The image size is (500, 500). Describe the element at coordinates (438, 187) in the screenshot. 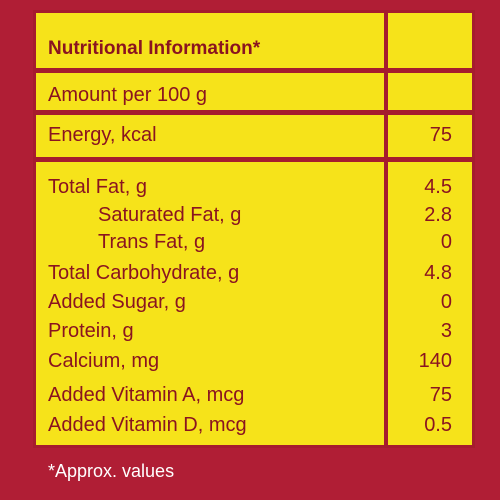

I see `nutrient-value-total-fat: 4.5` at that location.